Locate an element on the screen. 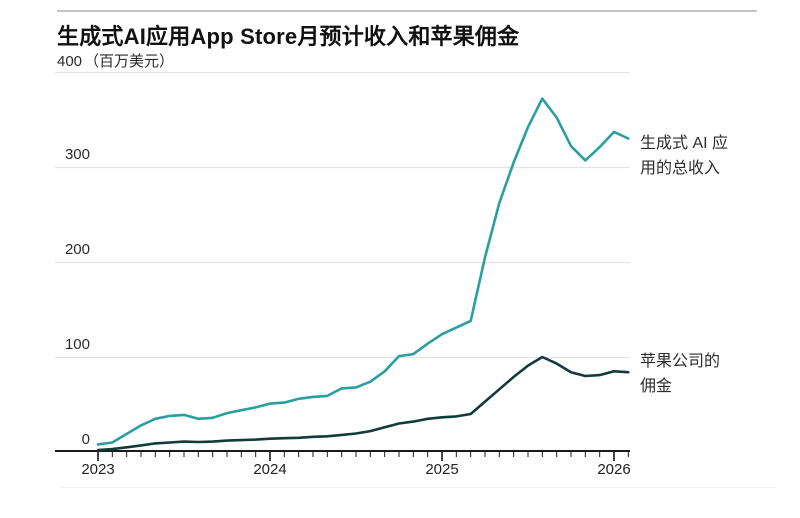  y-axis-top-tick: 400 is located at coordinates (70, 61).